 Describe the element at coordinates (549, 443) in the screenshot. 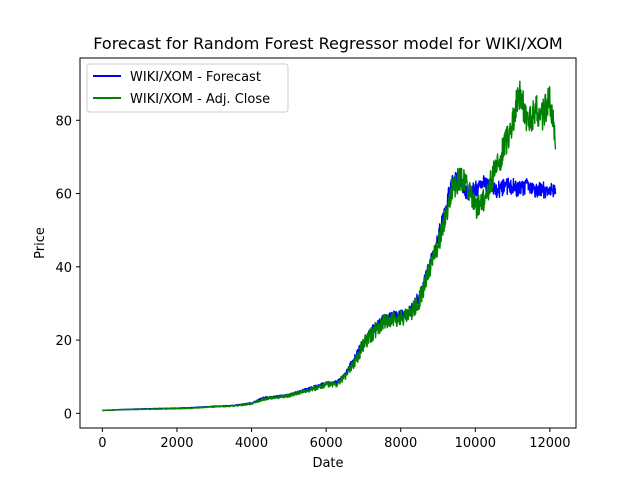

I see `x-tick-label: 12000` at that location.